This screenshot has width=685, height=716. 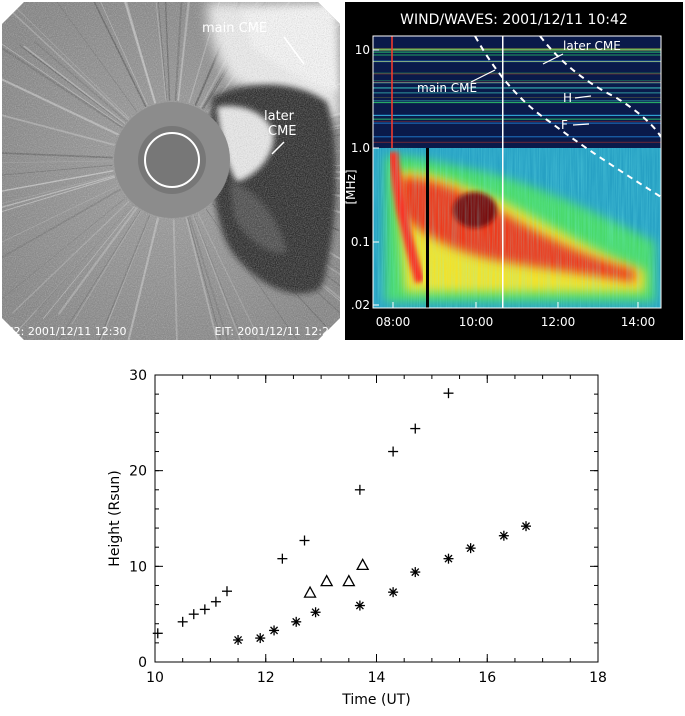 What do you see at coordinates (234, 28) in the screenshot?
I see `main-cme-label: main CME` at bounding box center [234, 28].